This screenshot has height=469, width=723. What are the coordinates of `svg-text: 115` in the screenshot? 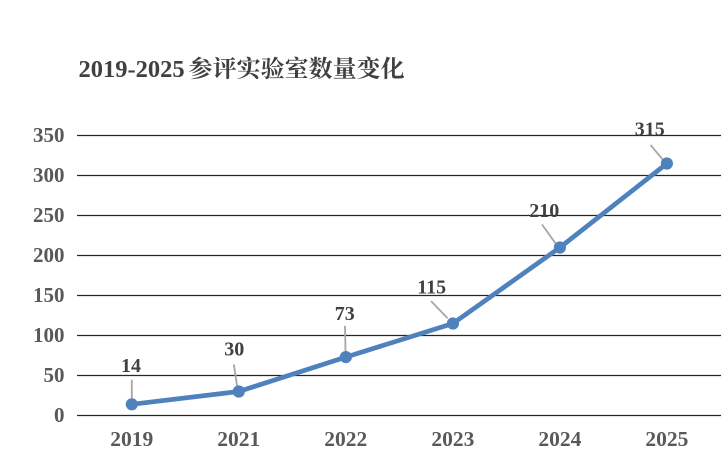 It's located at (431, 287).